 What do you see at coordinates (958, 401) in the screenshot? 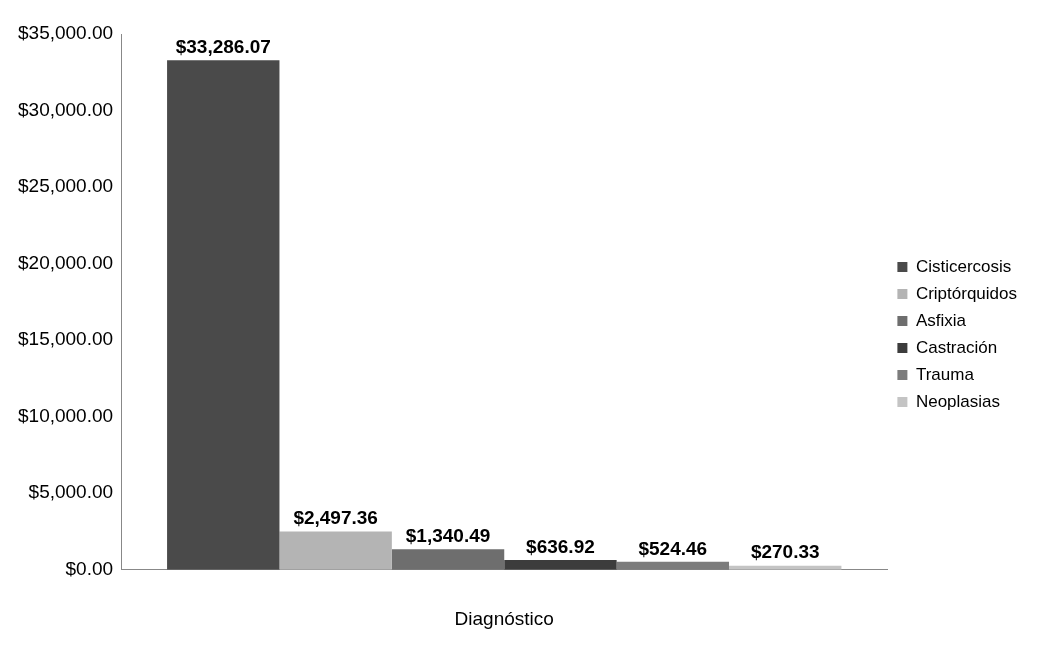
I see `legend-label: Neoplasias` at bounding box center [958, 401].